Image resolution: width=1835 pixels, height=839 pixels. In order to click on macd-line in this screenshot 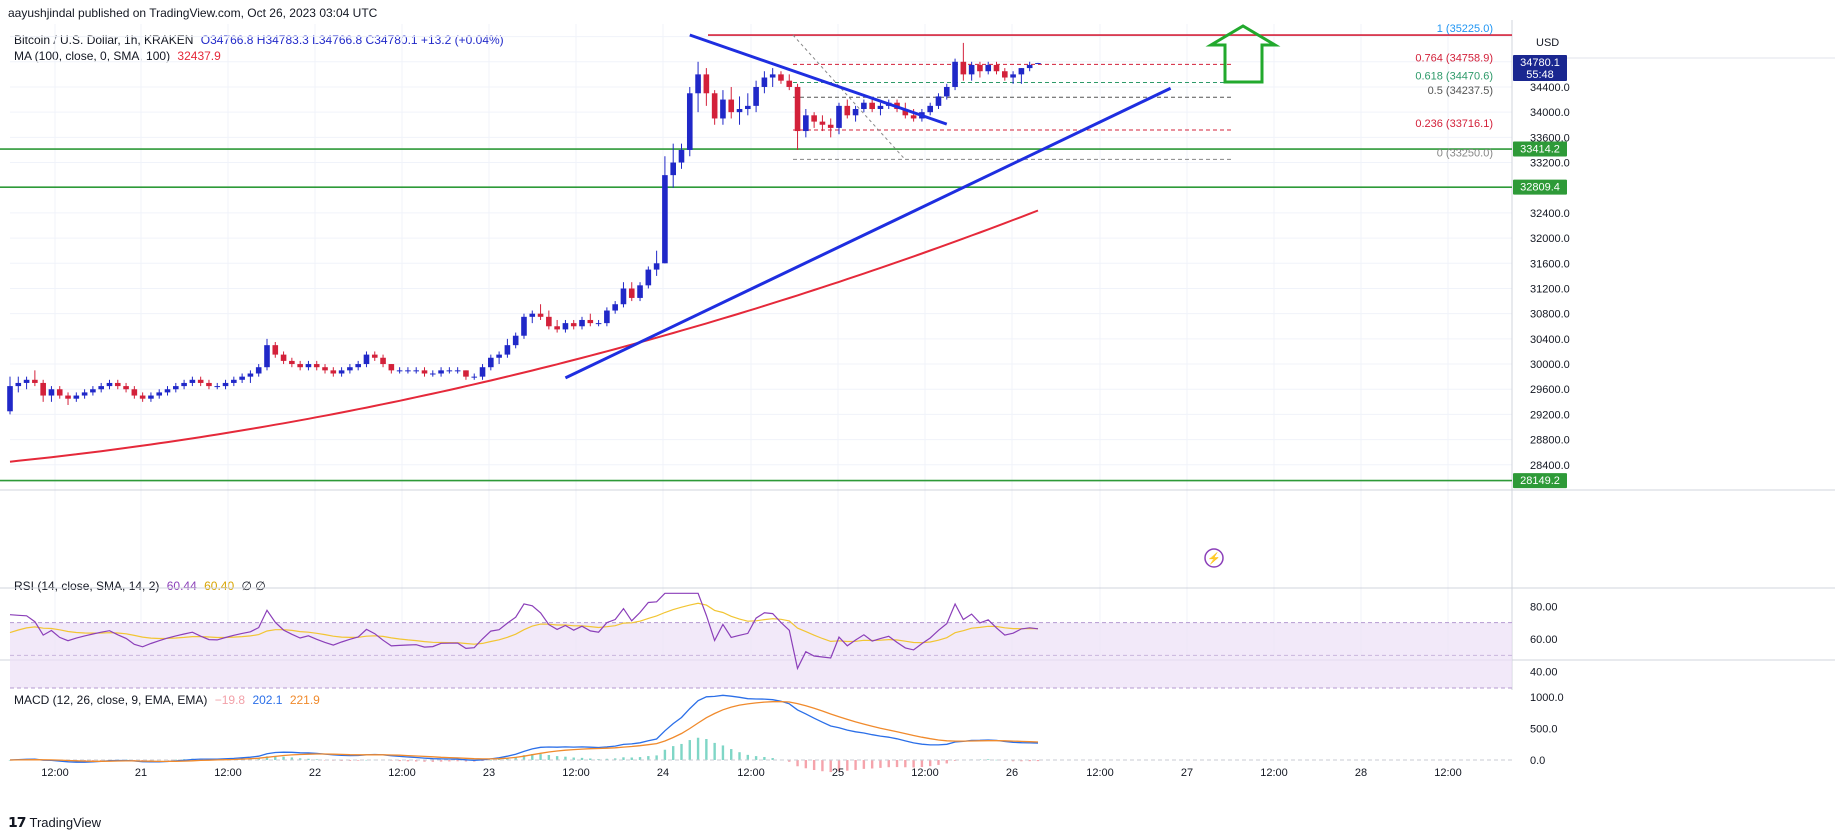, I will do `click(524, 728)`.